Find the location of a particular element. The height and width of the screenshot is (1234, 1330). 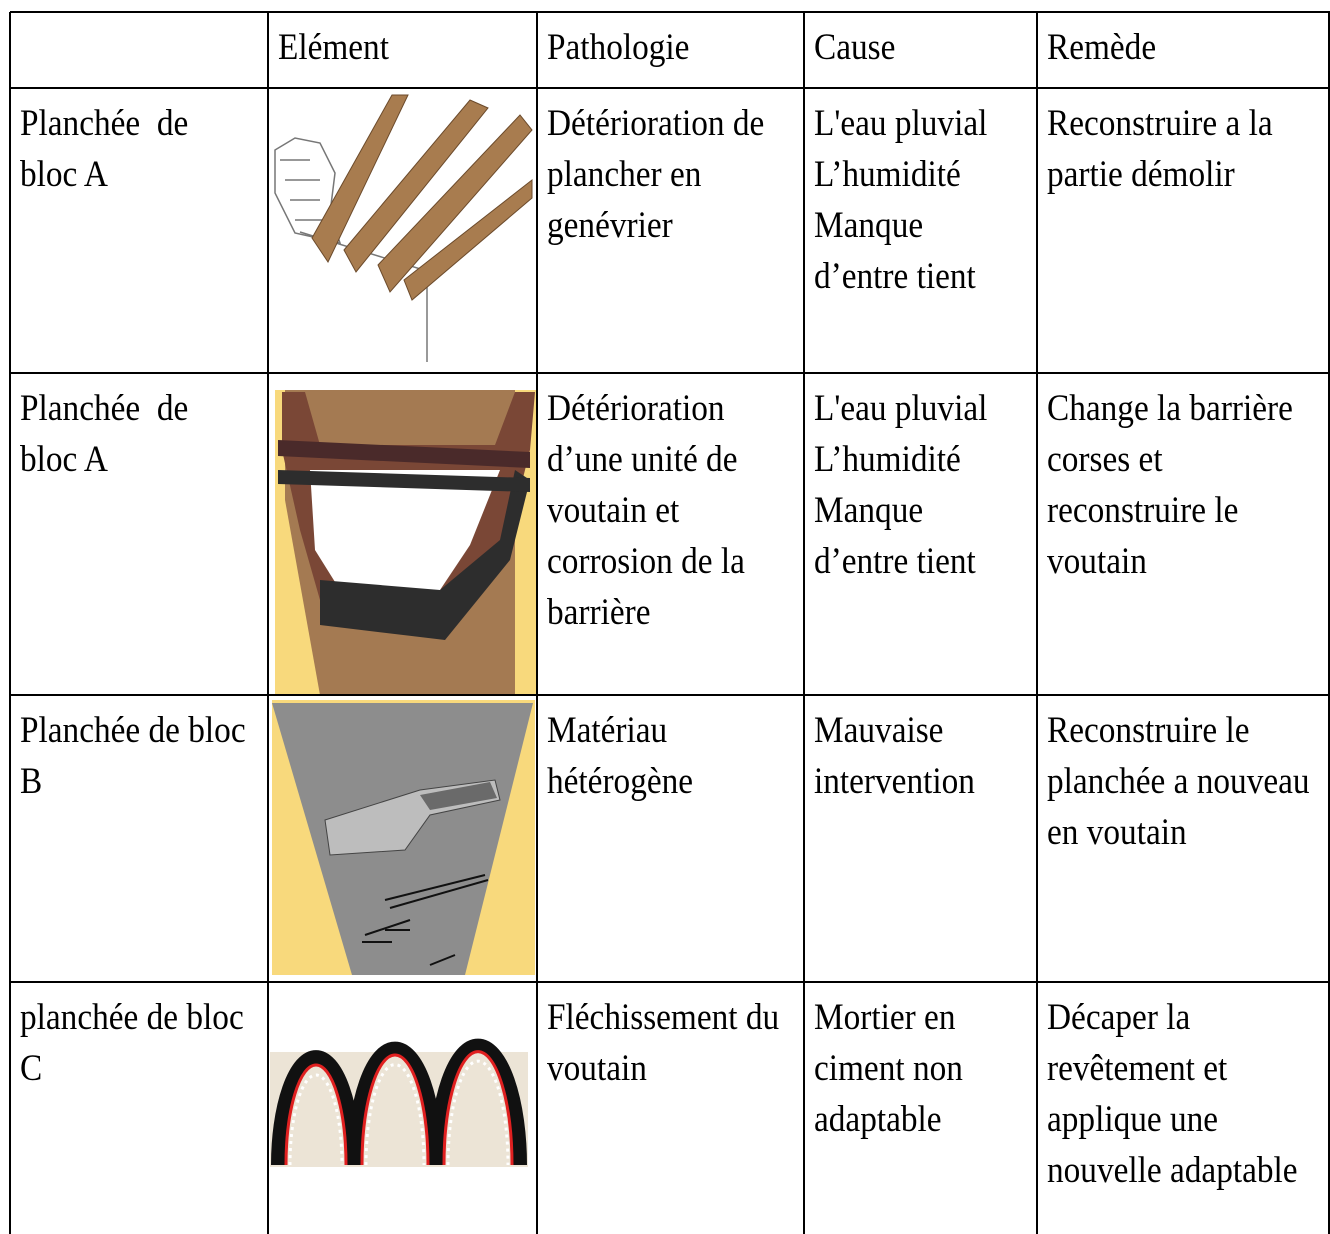

cell-text: d’une unité de is located at coordinates (642, 459).